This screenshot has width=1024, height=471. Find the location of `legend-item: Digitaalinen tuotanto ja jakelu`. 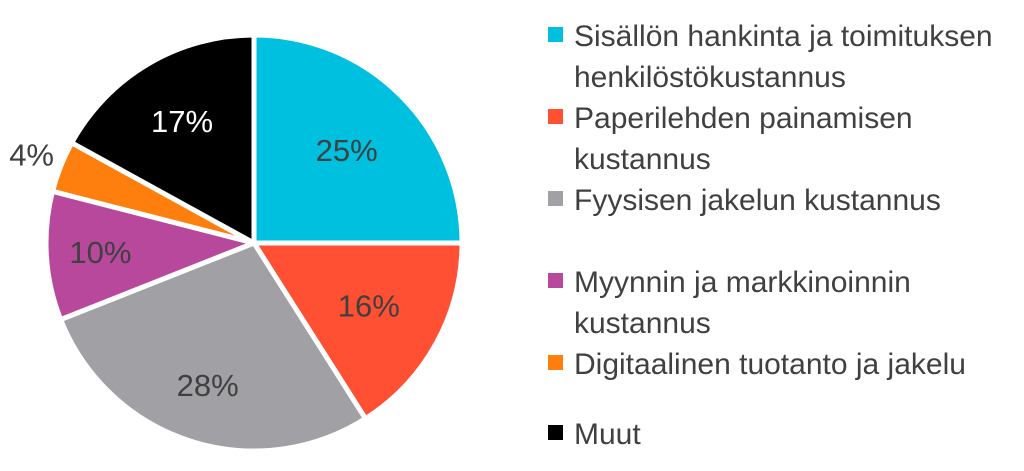

legend-item: Digitaalinen tuotanto ja jakelu is located at coordinates (784, 379).